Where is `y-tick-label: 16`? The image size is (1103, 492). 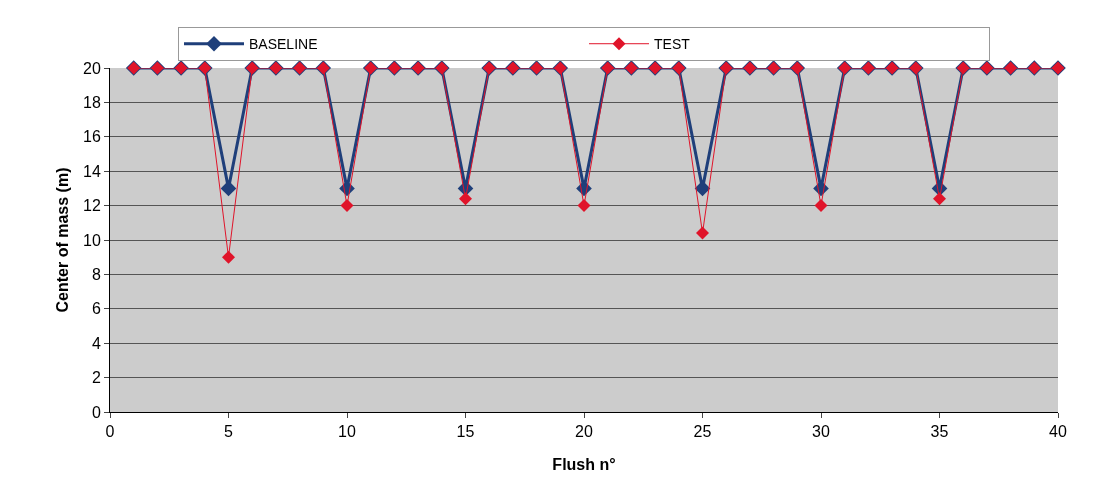
y-tick-label: 16 is located at coordinates (92, 137).